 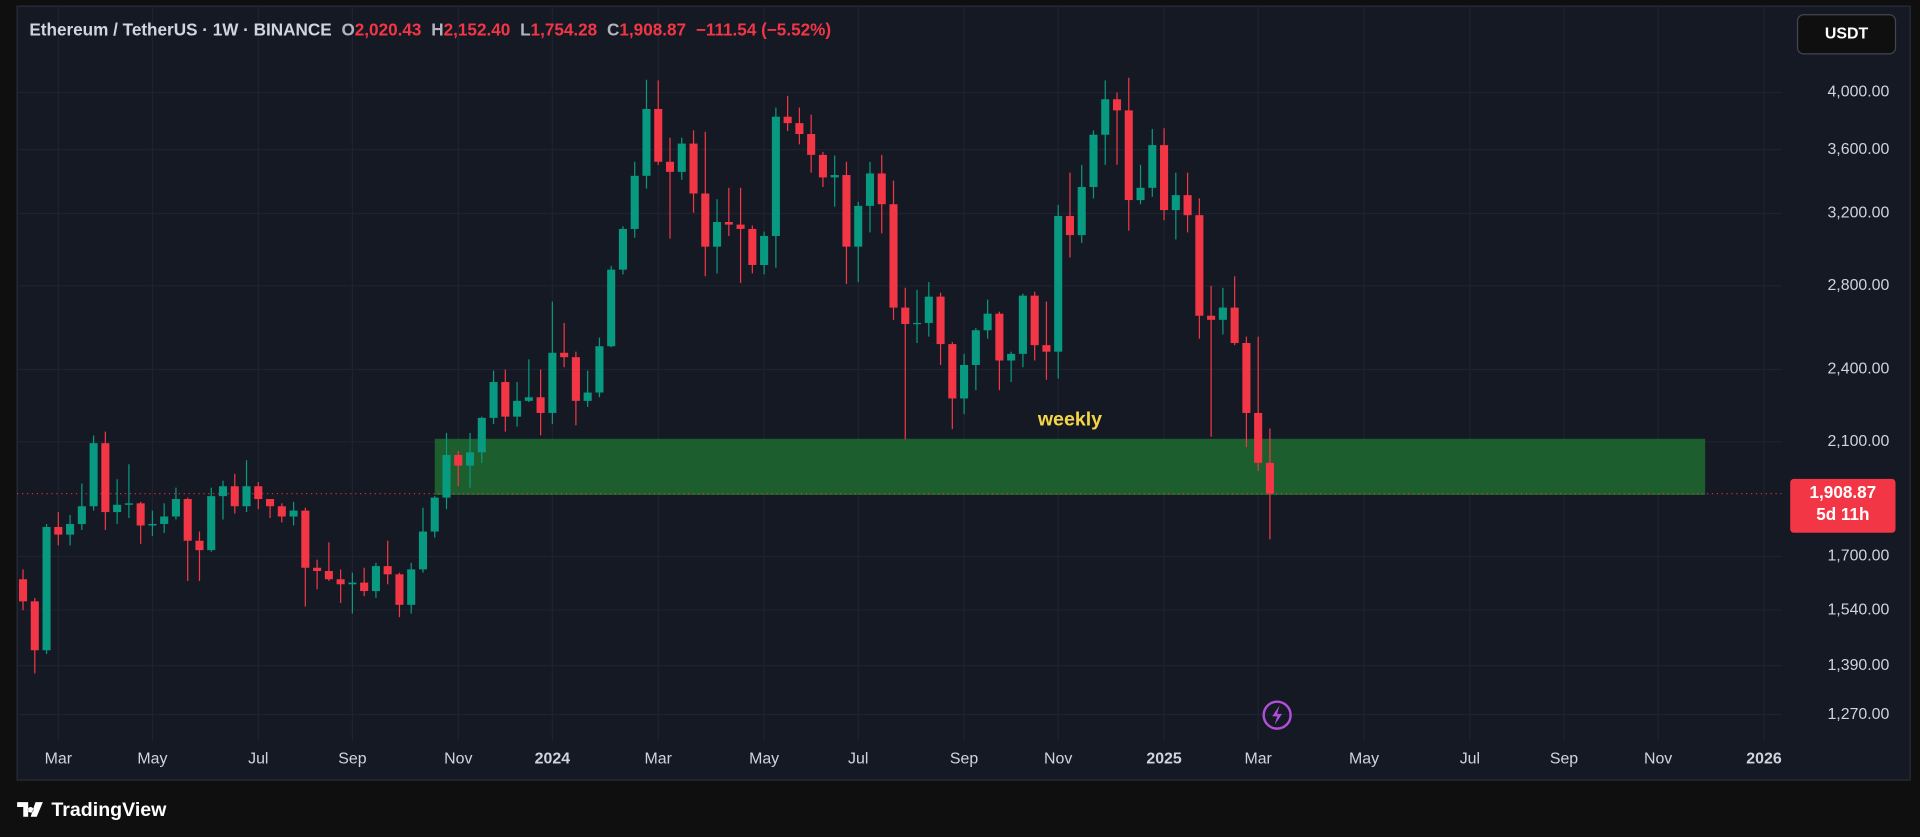 What do you see at coordinates (1858, 285) in the screenshot?
I see `y-tick-label: 2,800.00` at bounding box center [1858, 285].